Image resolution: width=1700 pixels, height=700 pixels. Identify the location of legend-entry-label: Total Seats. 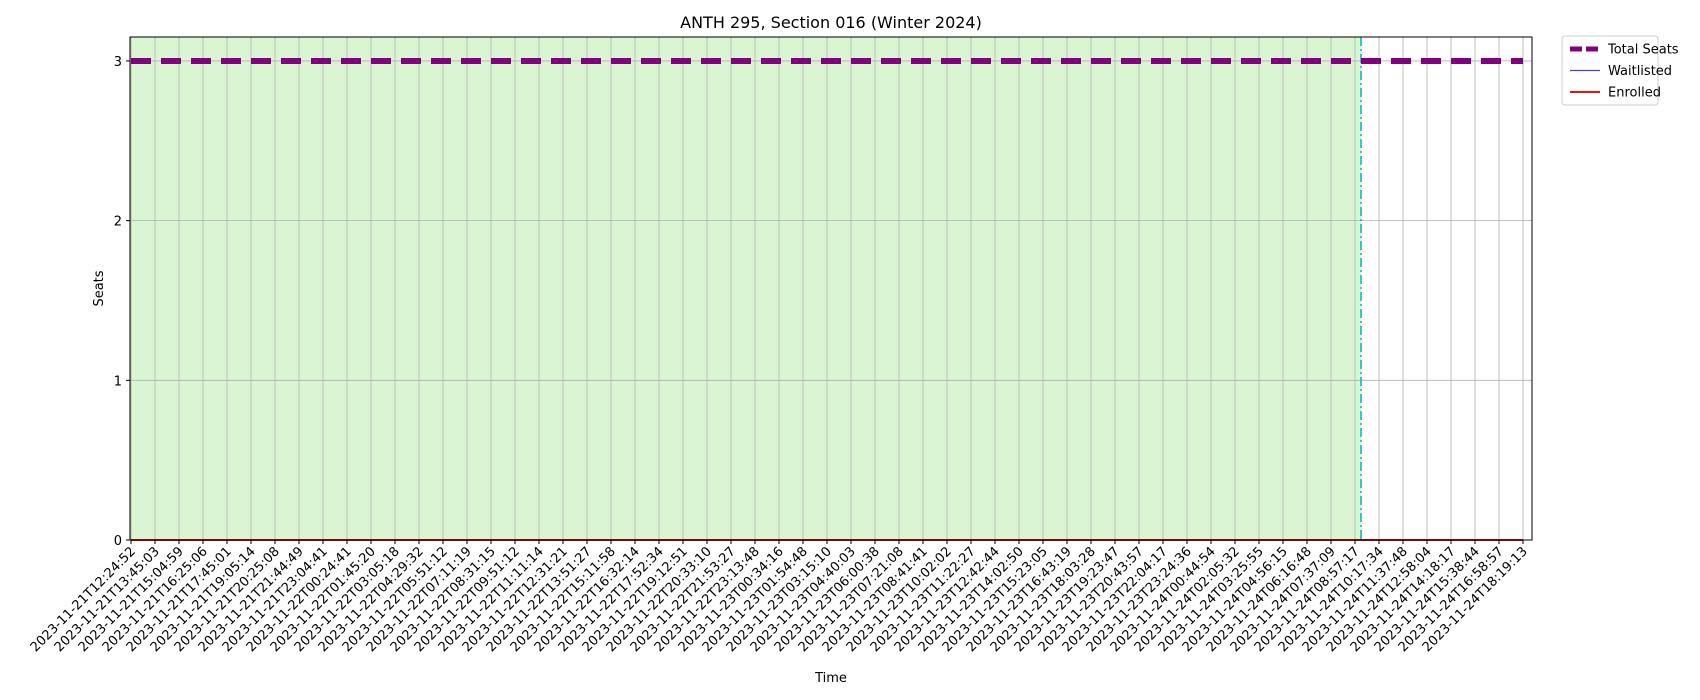
(1643, 50).